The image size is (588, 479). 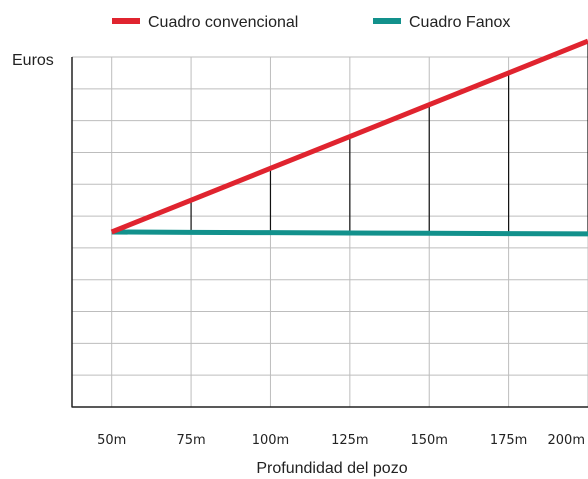 What do you see at coordinates (311, 22) in the screenshot?
I see `legend: Cuadro convencional Cuadro Fanox` at bounding box center [311, 22].